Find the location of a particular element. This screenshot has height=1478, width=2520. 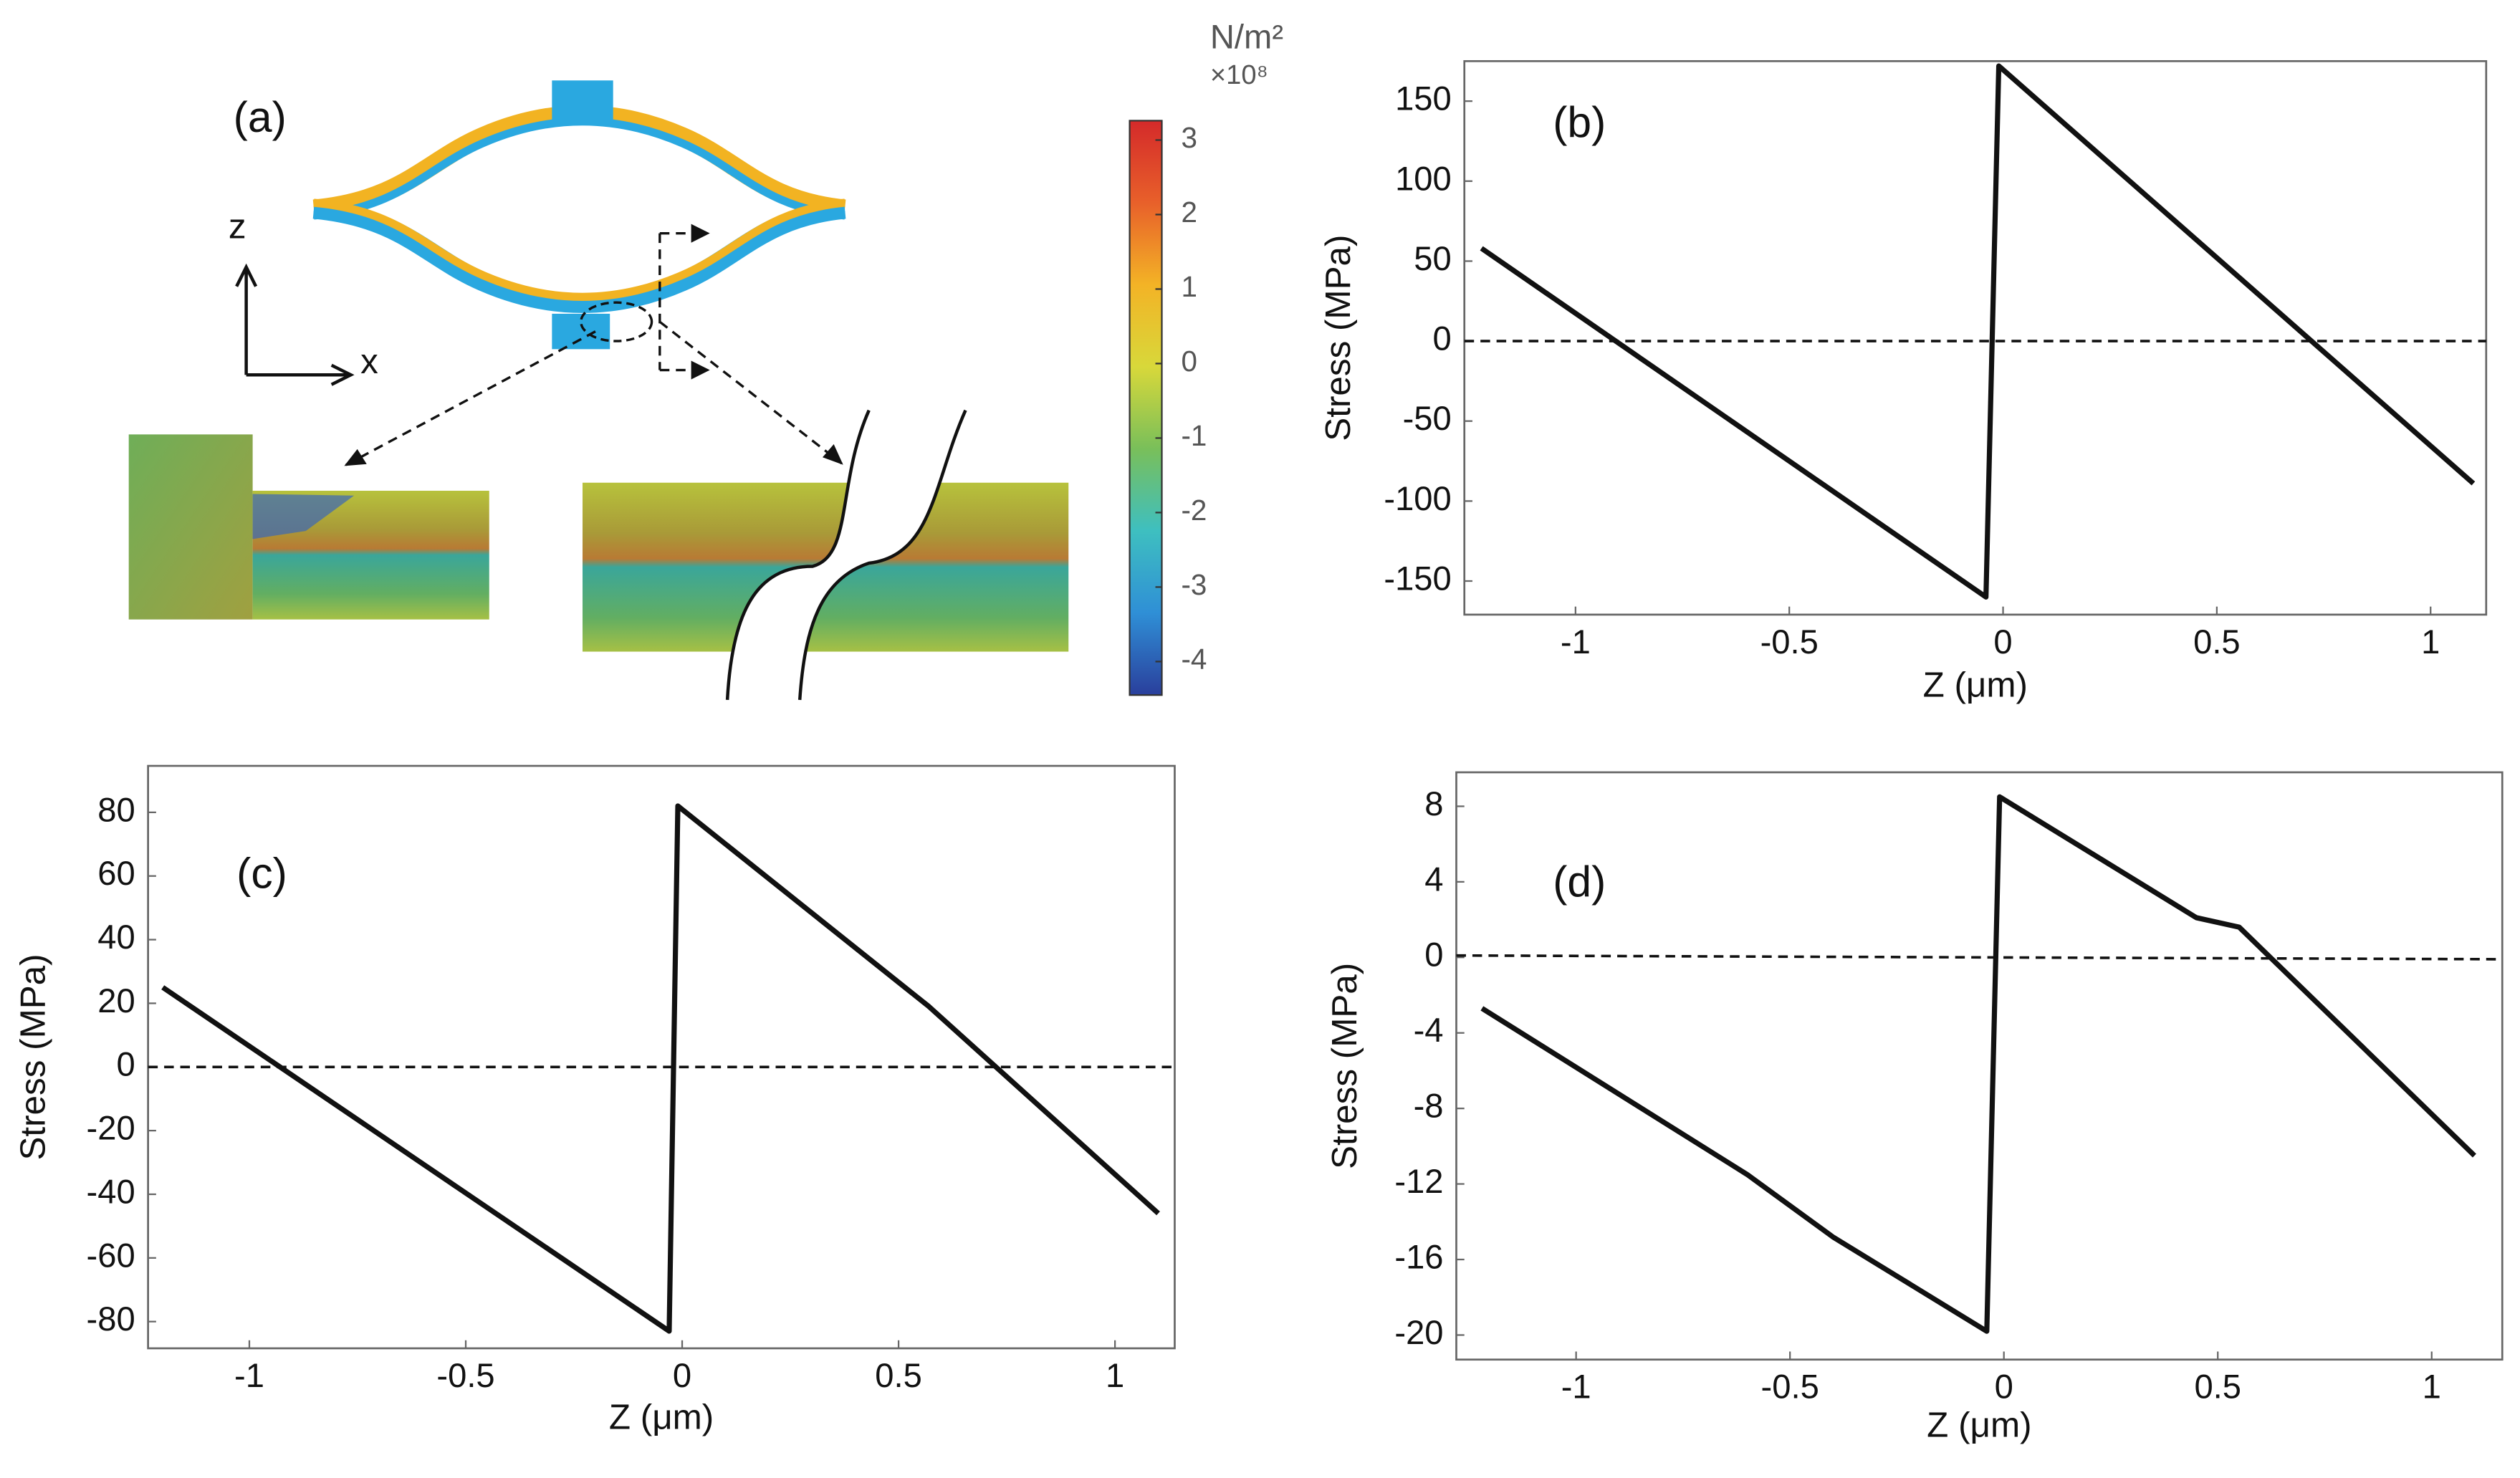

y-tick-label: 80 is located at coordinates (116, 809).